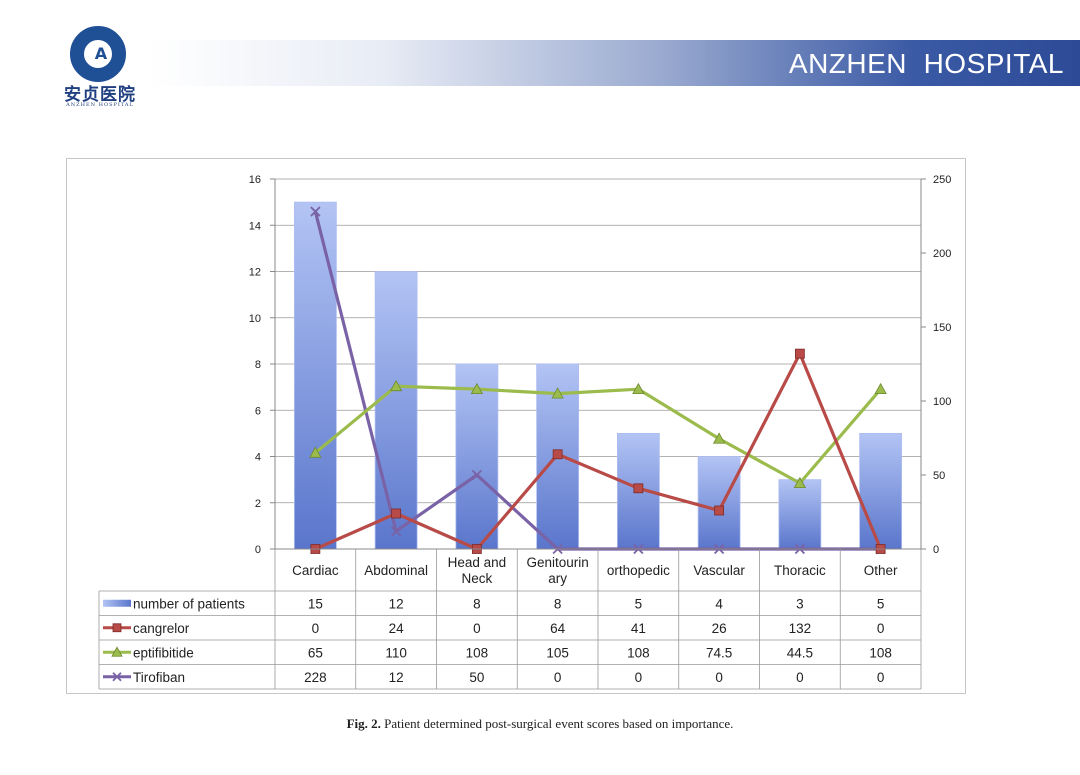 The image size is (1080, 775). I want to click on legend-marker-tirofiban, so click(117, 677).